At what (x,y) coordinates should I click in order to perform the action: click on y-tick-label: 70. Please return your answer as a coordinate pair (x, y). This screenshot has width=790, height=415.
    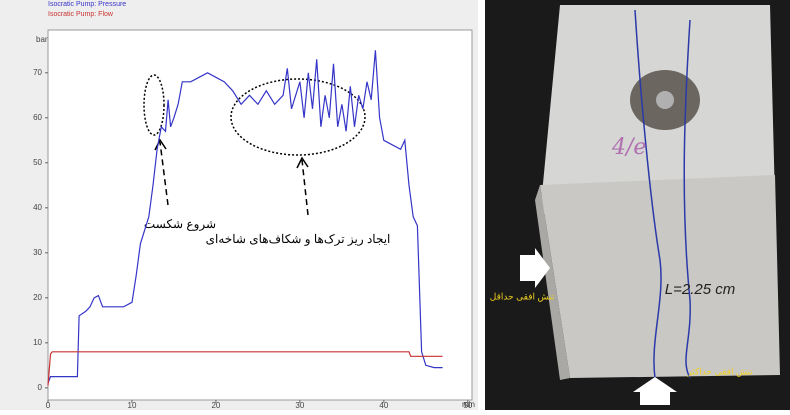
    Looking at the image, I should click on (37, 72).